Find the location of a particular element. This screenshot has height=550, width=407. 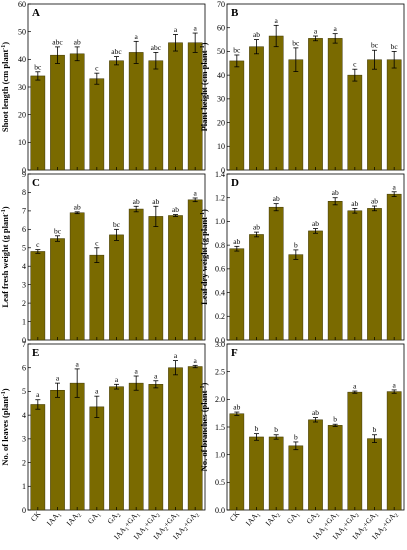

y-tick-label: 8 is located at coordinates (24, 192).